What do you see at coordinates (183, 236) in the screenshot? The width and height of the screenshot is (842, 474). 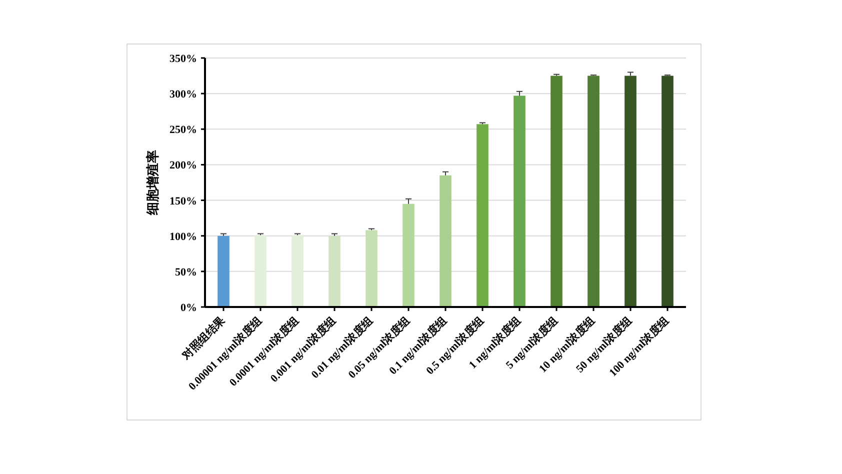 I see `y-tick-label: 100%` at bounding box center [183, 236].